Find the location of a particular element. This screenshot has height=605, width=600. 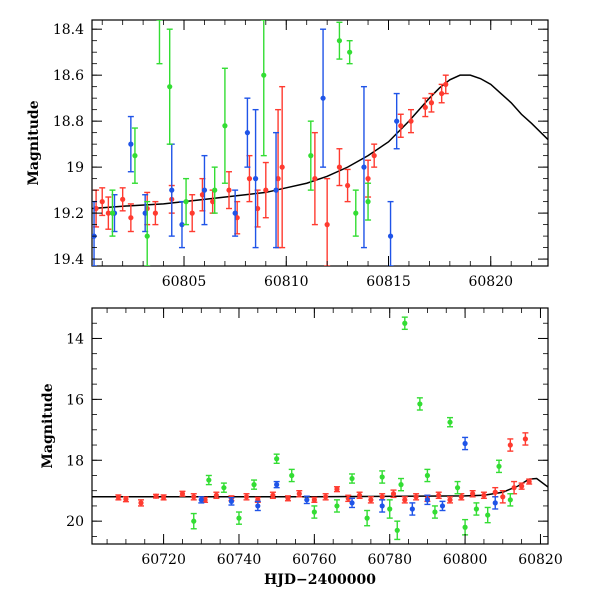

y-tick-label: 18.8 is located at coordinates (68, 122).